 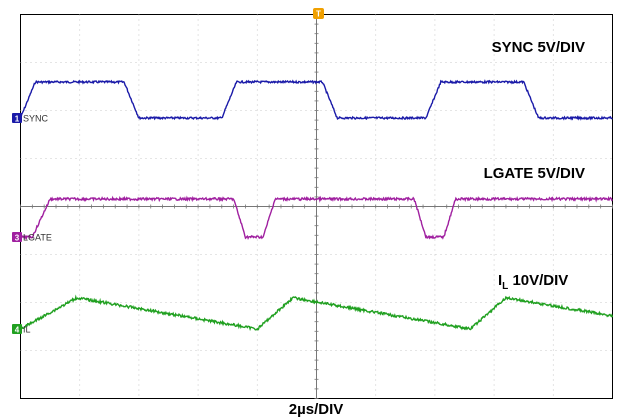 I want to click on trigger-marker: T, so click(x=318, y=13).